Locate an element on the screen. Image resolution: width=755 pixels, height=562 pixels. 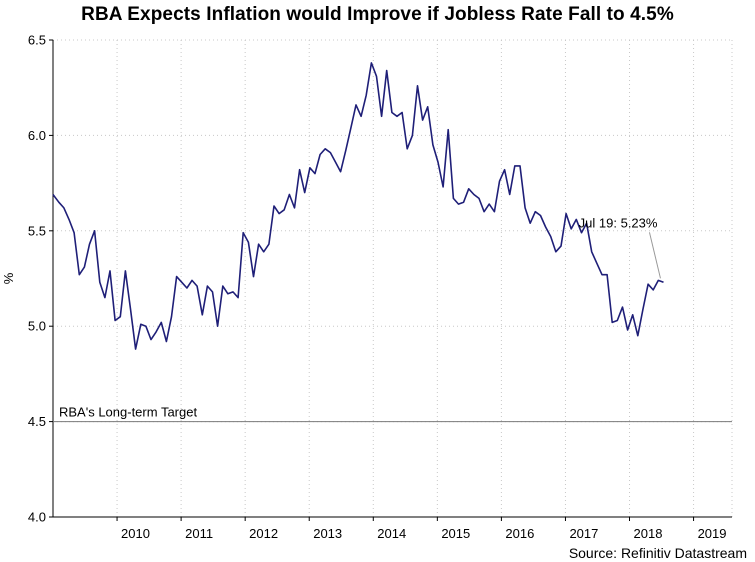
annotation-label: Jul 19: 5.23% is located at coordinates (618, 222).